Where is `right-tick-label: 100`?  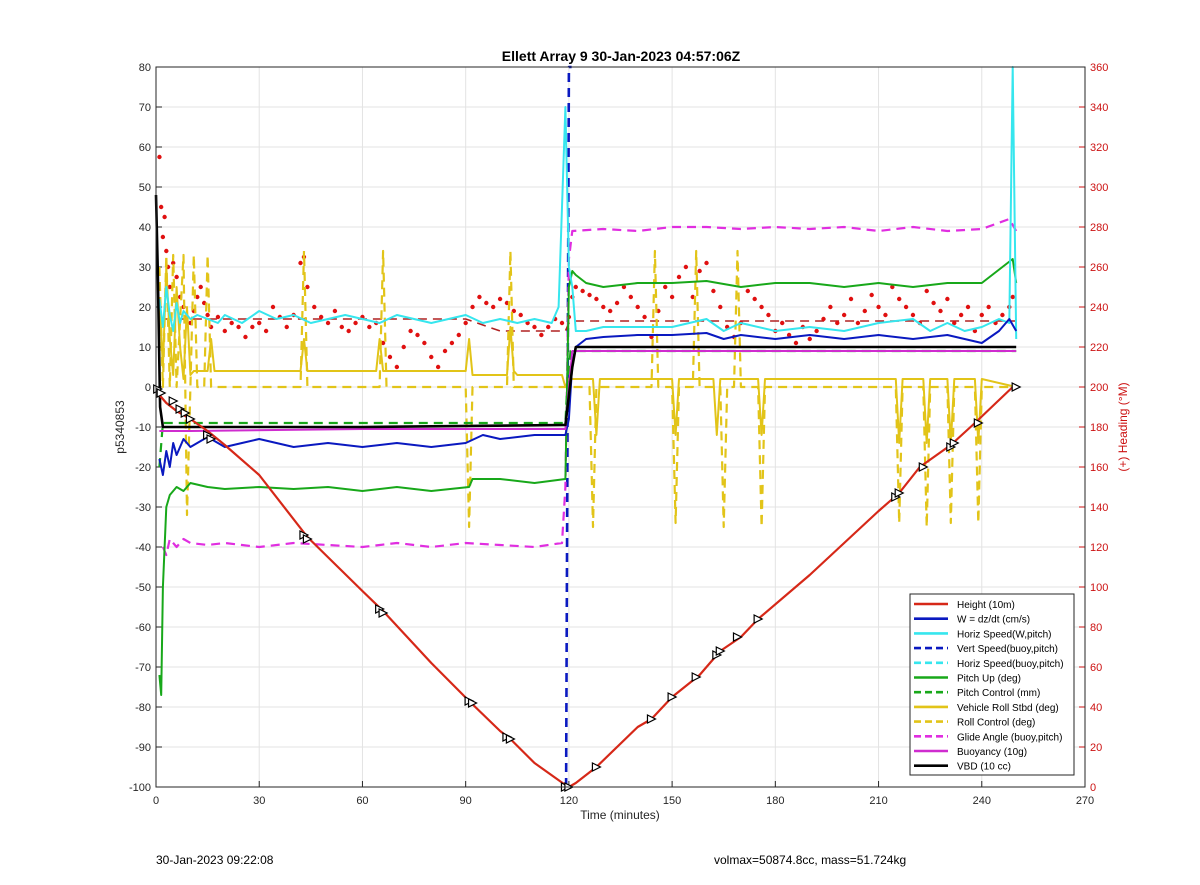 right-tick-label: 100 is located at coordinates (1099, 588).